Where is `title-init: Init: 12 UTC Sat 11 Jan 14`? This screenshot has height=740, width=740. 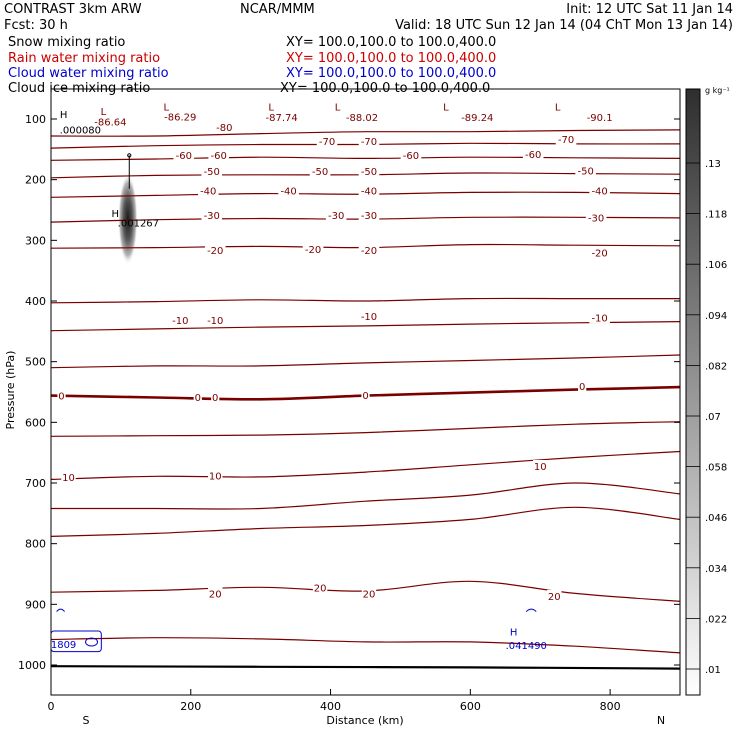
title-init: Init: 12 UTC Sat 11 Jan 14 is located at coordinates (649, 9).